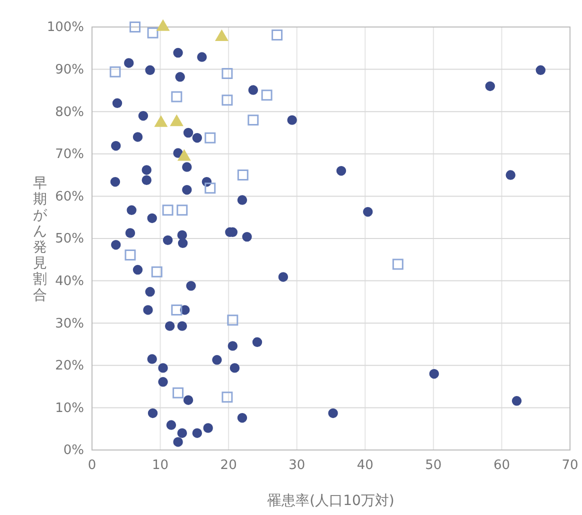 The image size is (582, 515). Describe the element at coordinates (73, 450) in the screenshot. I see `y-tick-label: 0%` at that location.